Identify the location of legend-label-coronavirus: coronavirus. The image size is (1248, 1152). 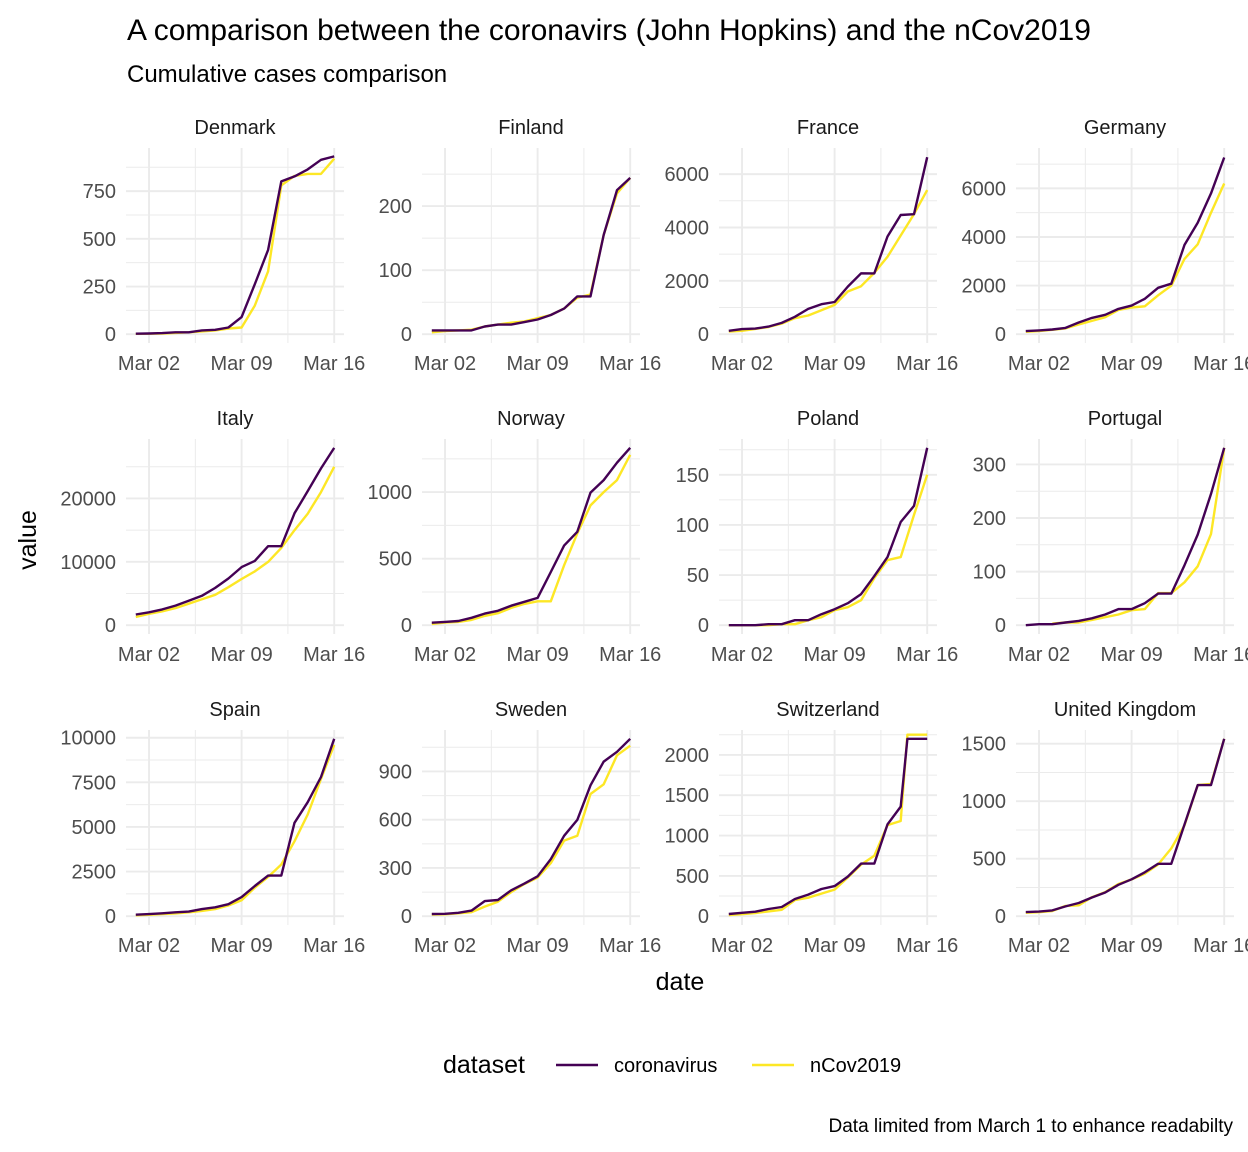
(665, 1066).